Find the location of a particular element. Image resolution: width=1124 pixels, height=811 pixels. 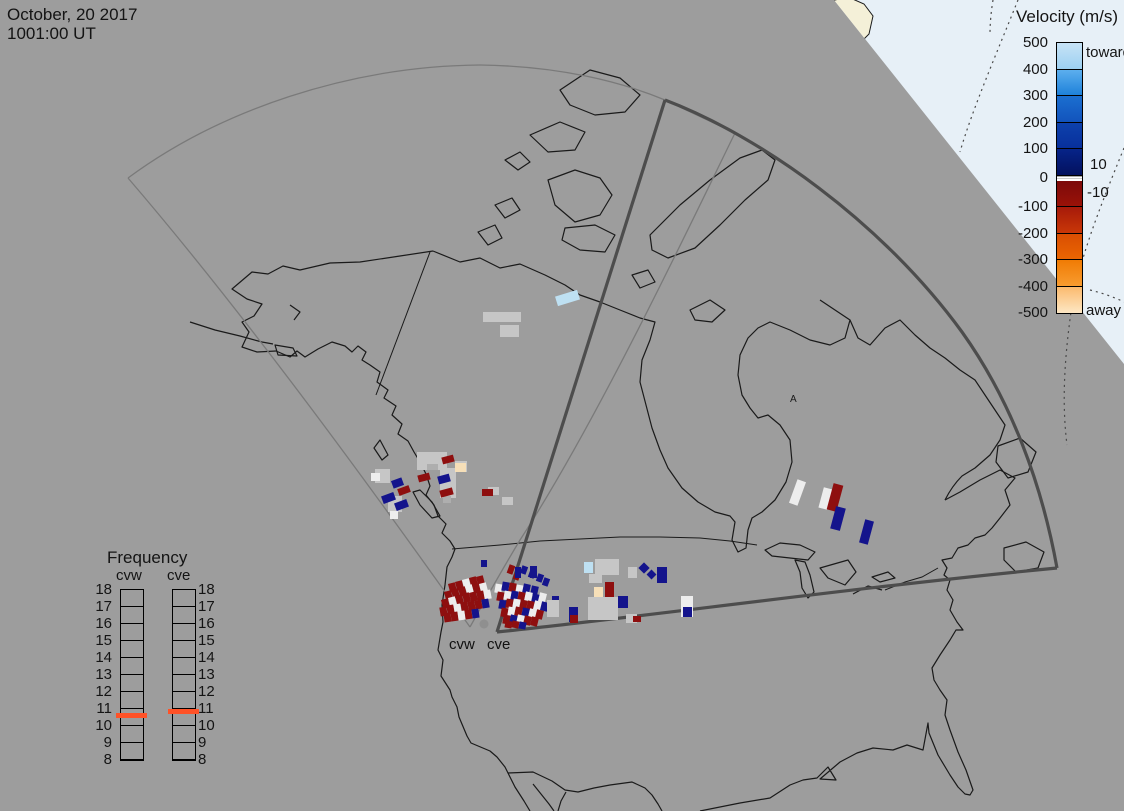

frequency-tick-label: 15 is located at coordinates (206, 640).